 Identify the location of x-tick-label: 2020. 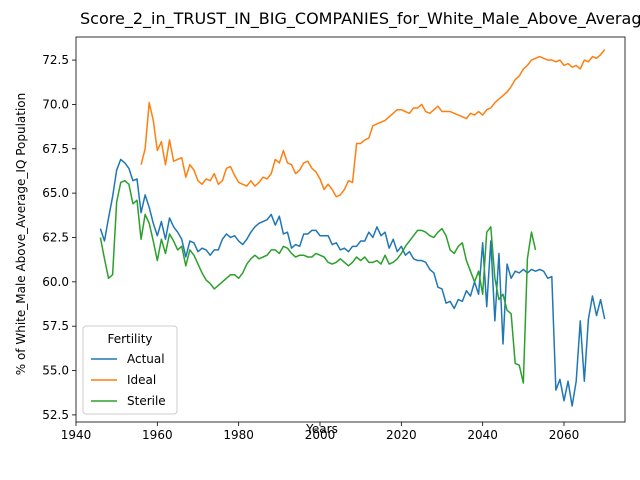
(401, 435).